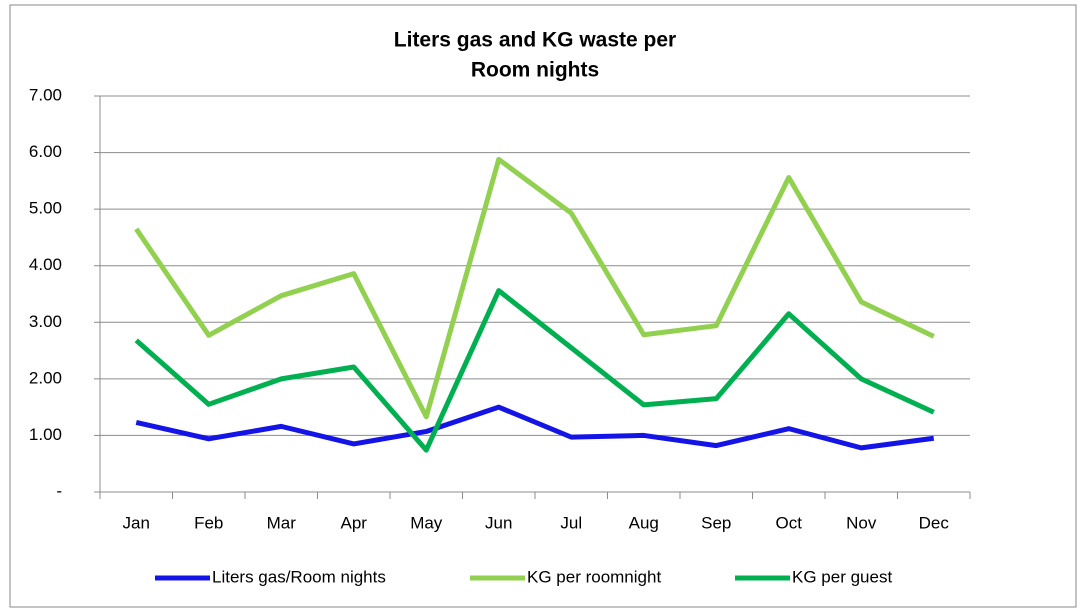  I want to click on x-tick-label: Apr, so click(354, 522).